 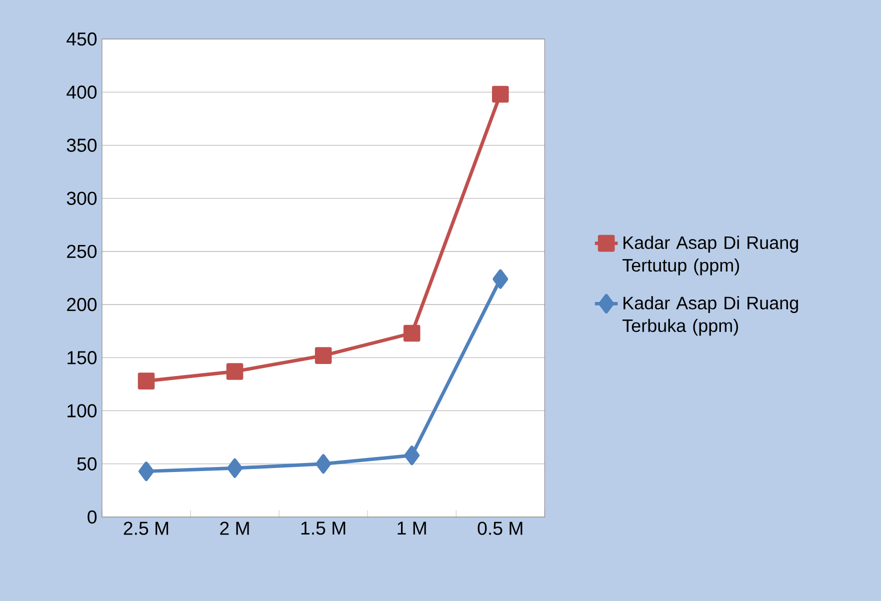 What do you see at coordinates (710, 256) in the screenshot?
I see `legend-label: Kadar Asap Di Ruang Tertutup (ppm)` at bounding box center [710, 256].